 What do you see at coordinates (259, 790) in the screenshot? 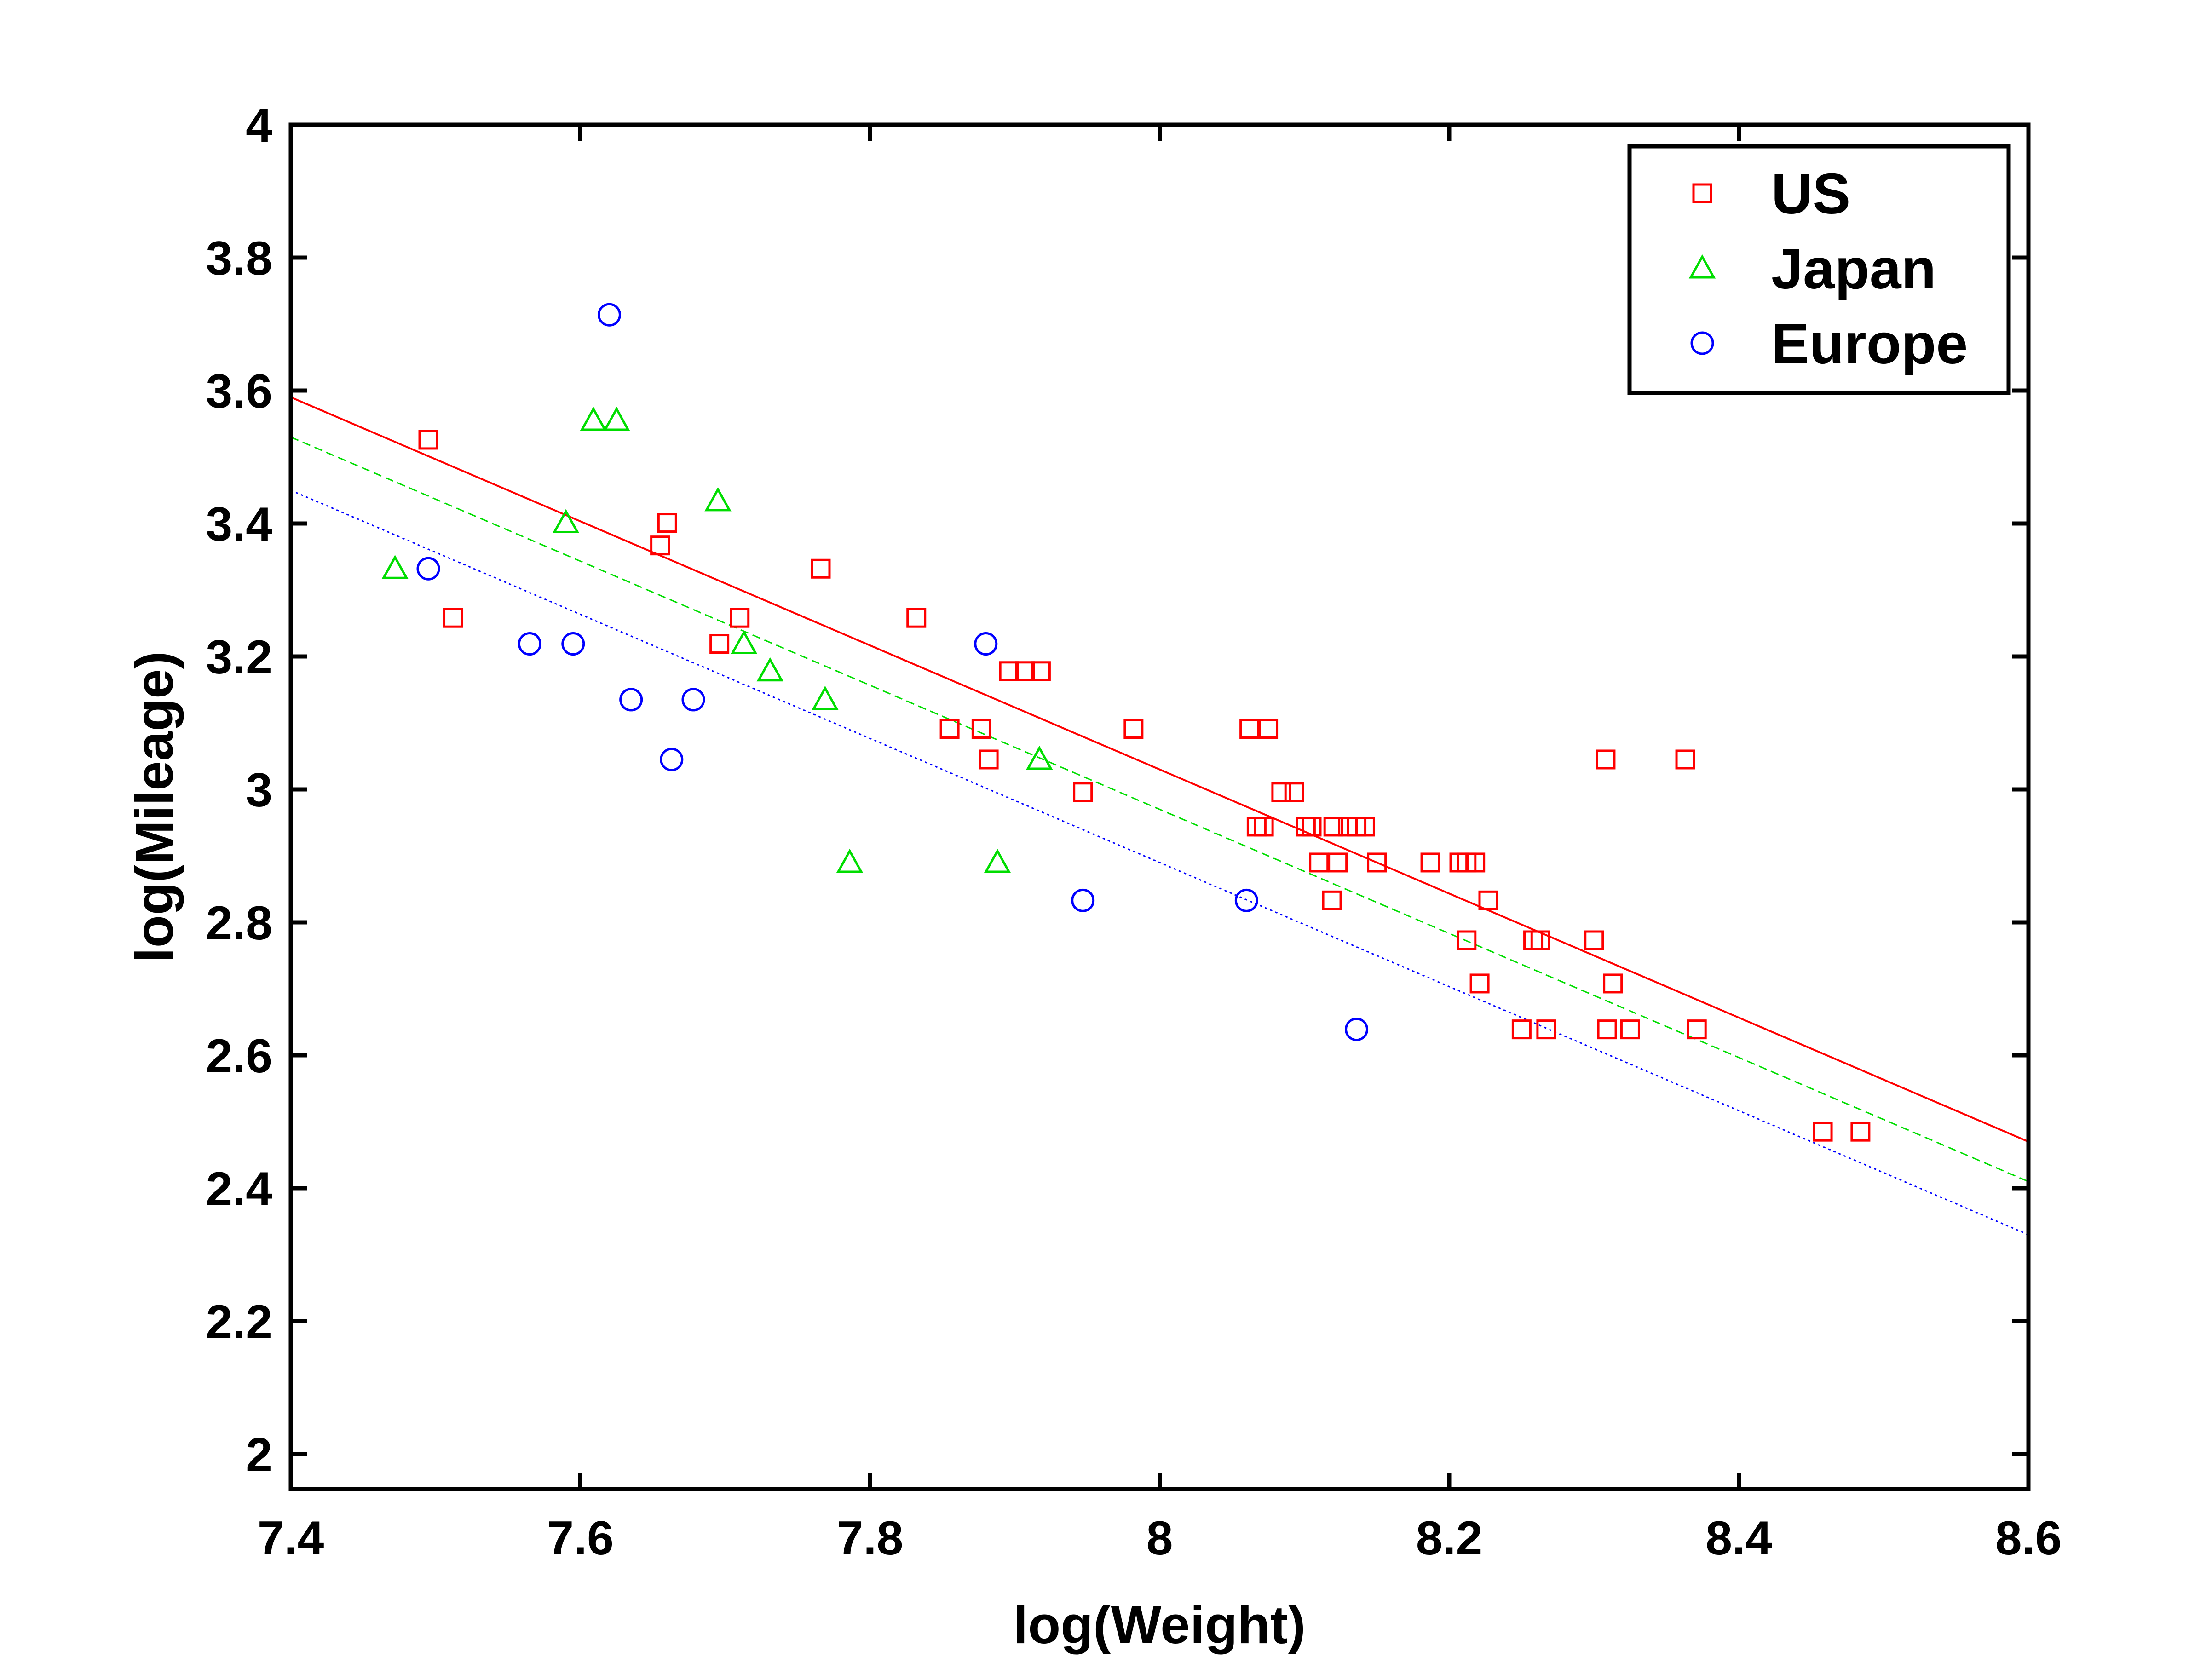
I see `y-tick-label: 3` at bounding box center [259, 790].